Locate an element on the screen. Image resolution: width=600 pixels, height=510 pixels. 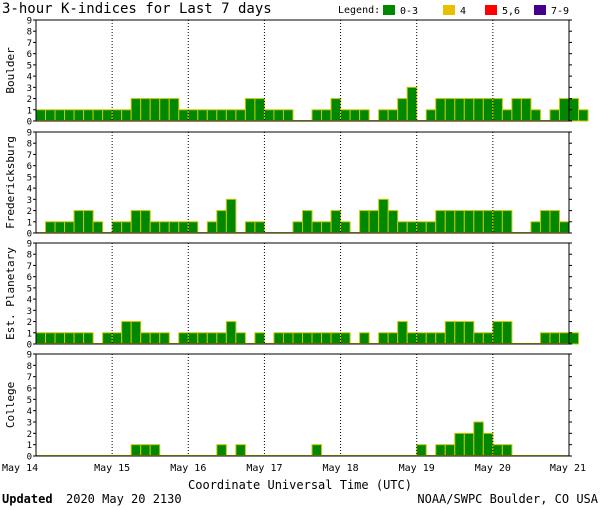
panel-label-1: Fredericksburg is located at coordinates (10, 182).